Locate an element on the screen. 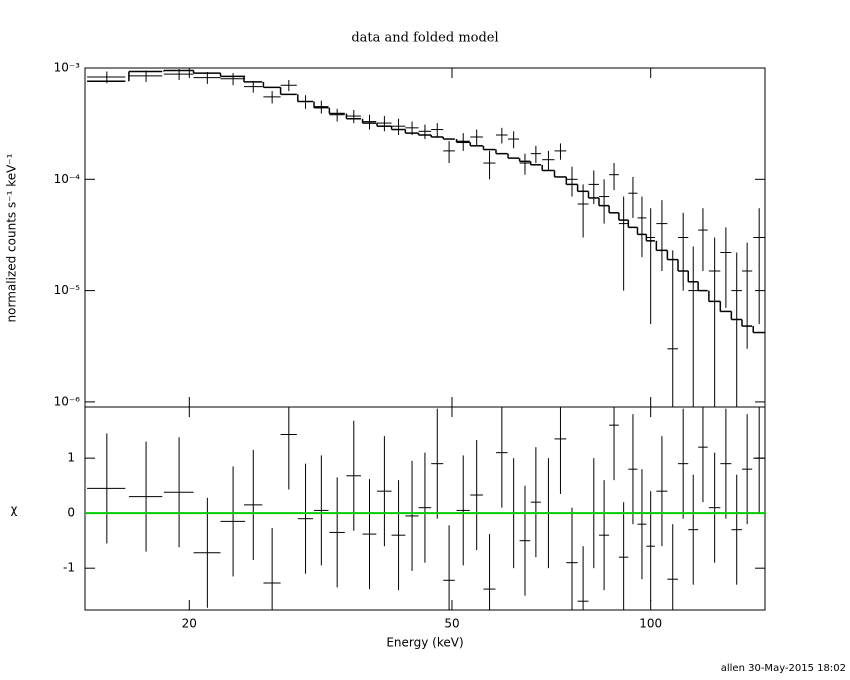 This screenshot has height=680, width=850. y-tick-label: 1 is located at coordinates (71, 458).